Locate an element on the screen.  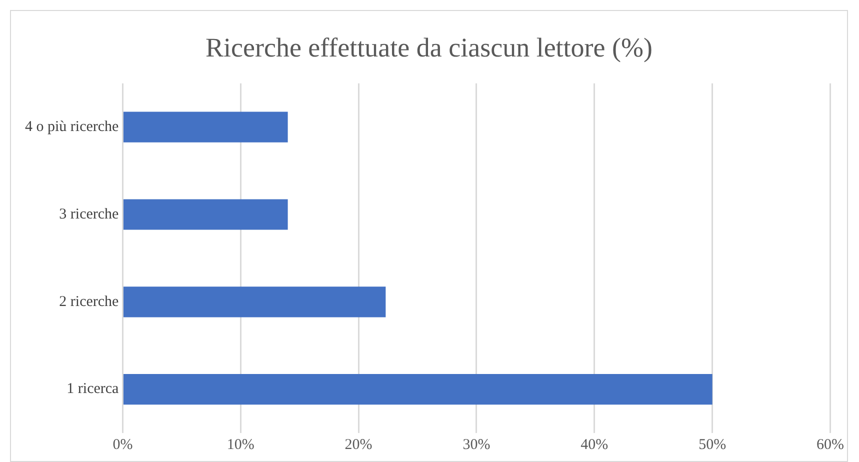
x-tick-label: 0% is located at coordinates (122, 444).